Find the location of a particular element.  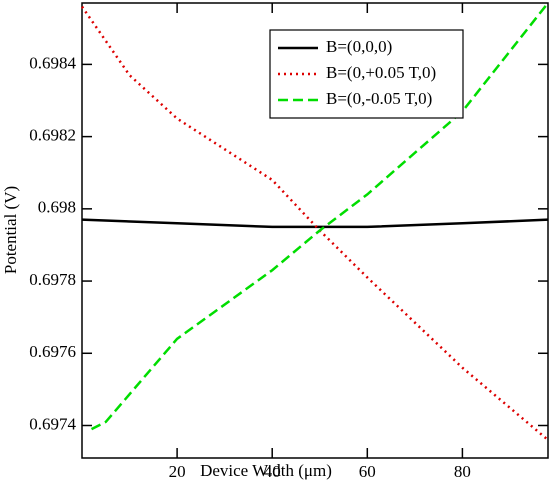

x-axis-label: Device Width (μm) is located at coordinates (266, 470).